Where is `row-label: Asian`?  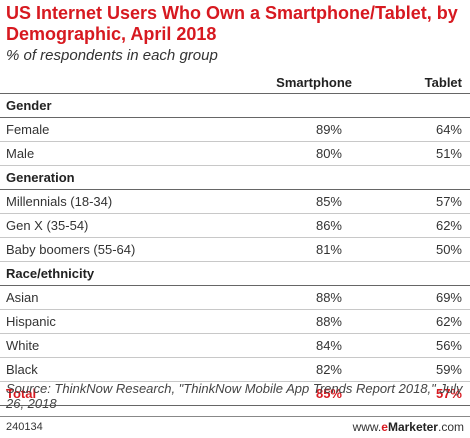
row-label: Asian is located at coordinates (121, 297).